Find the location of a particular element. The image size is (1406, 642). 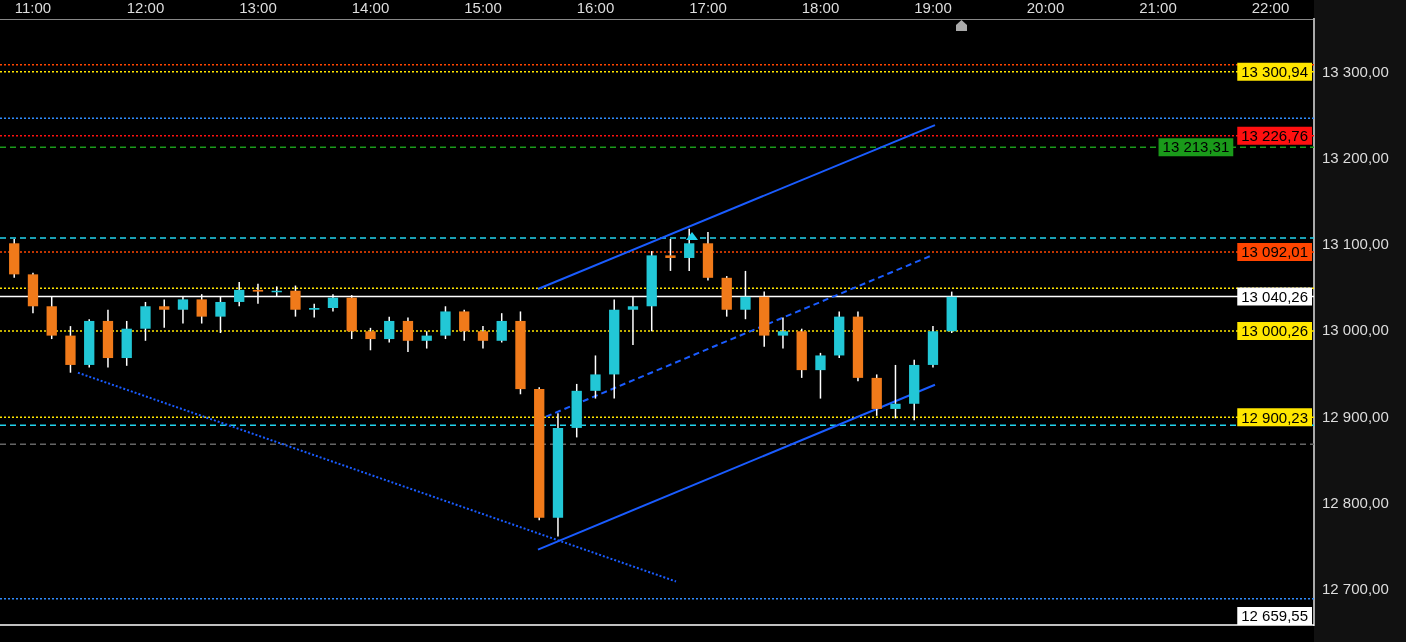

ref-line-label: 13 300,94 is located at coordinates (1274, 71).